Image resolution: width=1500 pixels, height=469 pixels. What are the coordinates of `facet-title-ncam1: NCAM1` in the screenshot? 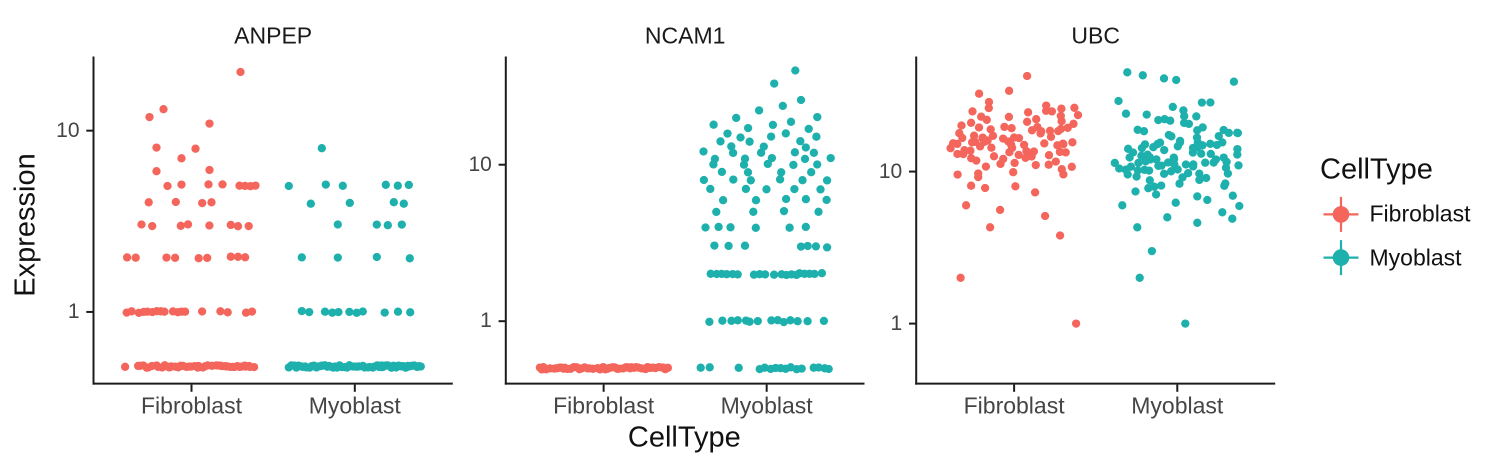 It's located at (685, 35).